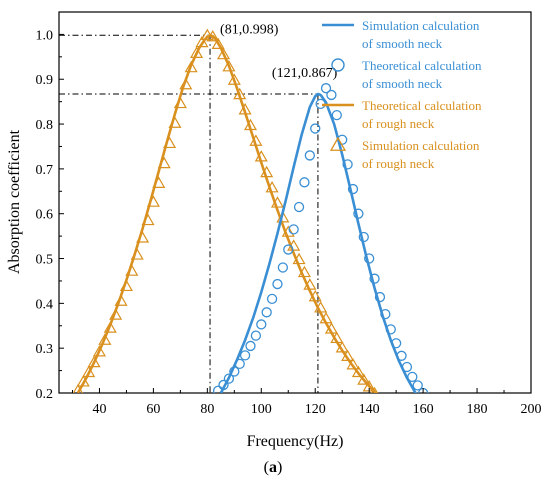 The image size is (550, 489). Describe the element at coordinates (423, 409) in the screenshot. I see `x-tick-label: 160` at that location.